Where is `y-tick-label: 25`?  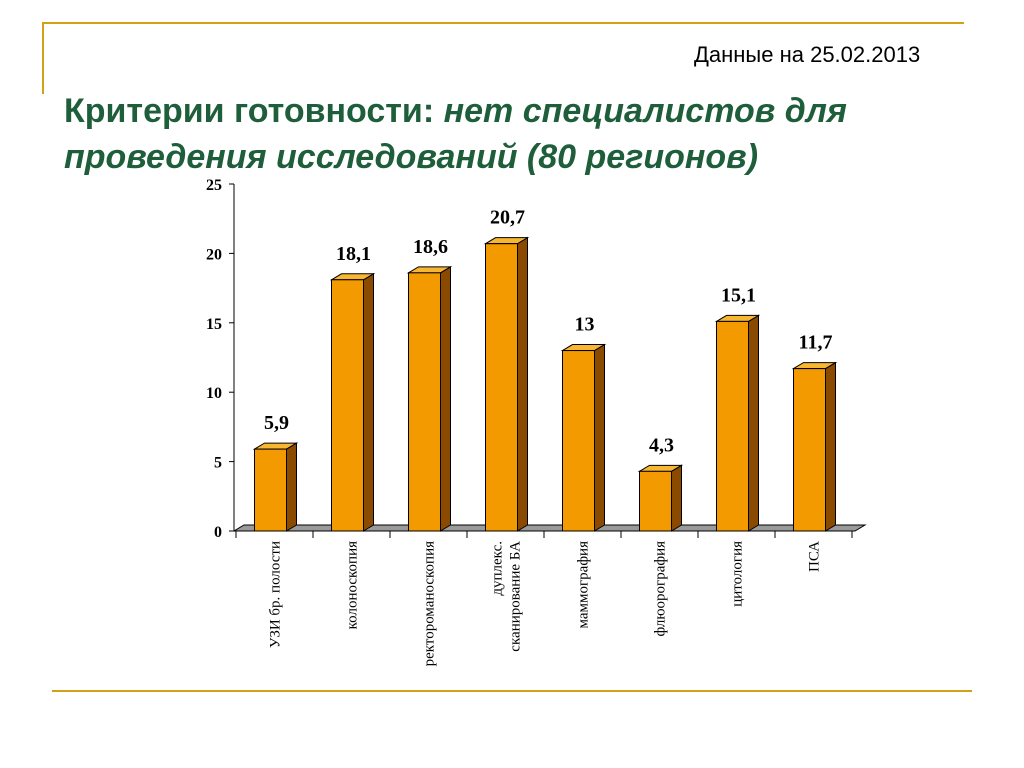 y-tick-label: 25 is located at coordinates (214, 185).